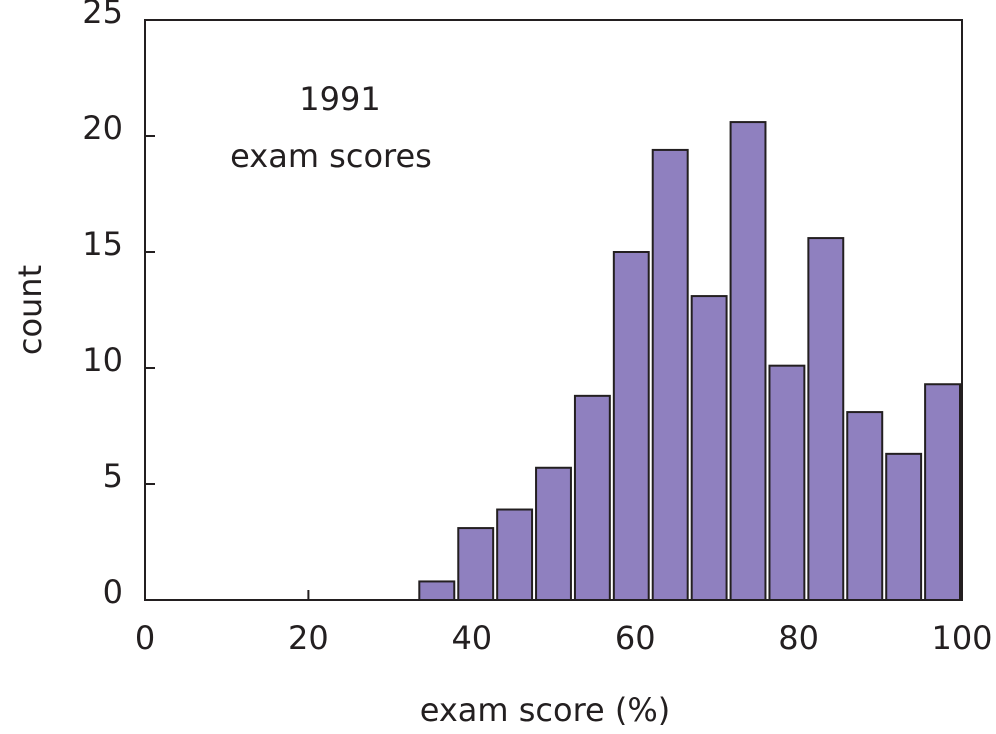 The height and width of the screenshot is (734, 996). What do you see at coordinates (545, 710) in the screenshot?
I see `x-axis-label: exam score (%)` at bounding box center [545, 710].